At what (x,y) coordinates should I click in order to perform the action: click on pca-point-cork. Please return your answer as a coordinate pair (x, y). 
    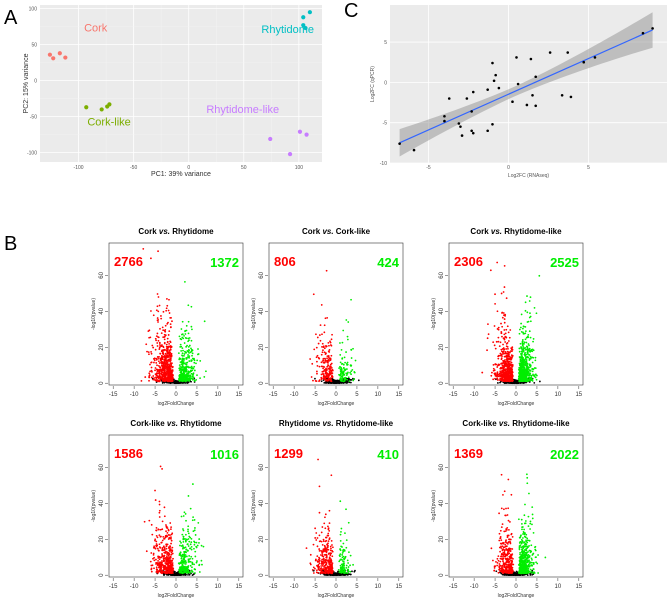
    Looking at the image, I should click on (50, 54).